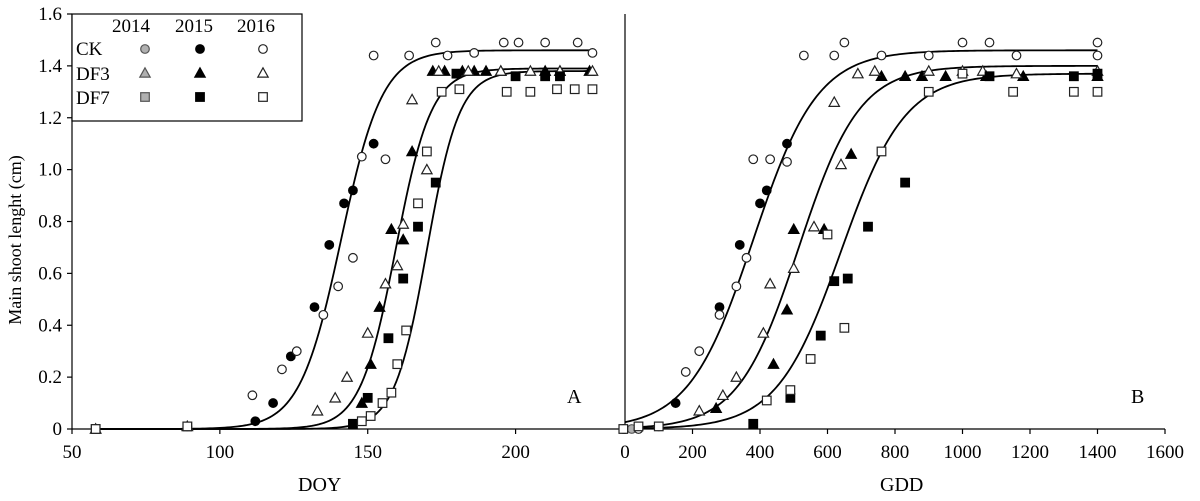  What do you see at coordinates (15, 239) in the screenshot?
I see `y-axis-label: Main shoot lenght (cm)` at bounding box center [15, 239].